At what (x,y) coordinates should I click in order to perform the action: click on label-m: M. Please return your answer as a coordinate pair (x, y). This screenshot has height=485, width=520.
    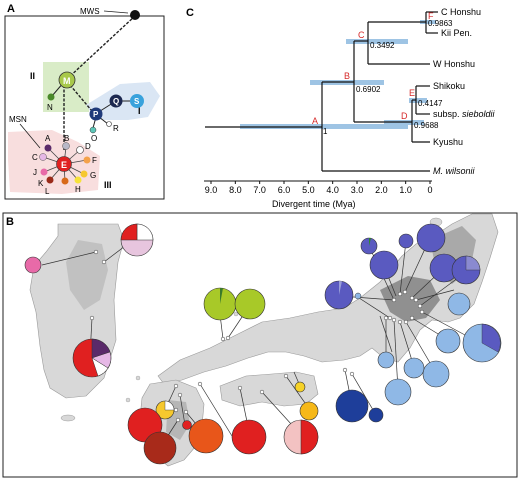
    Looking at the image, I should click on (67, 81).